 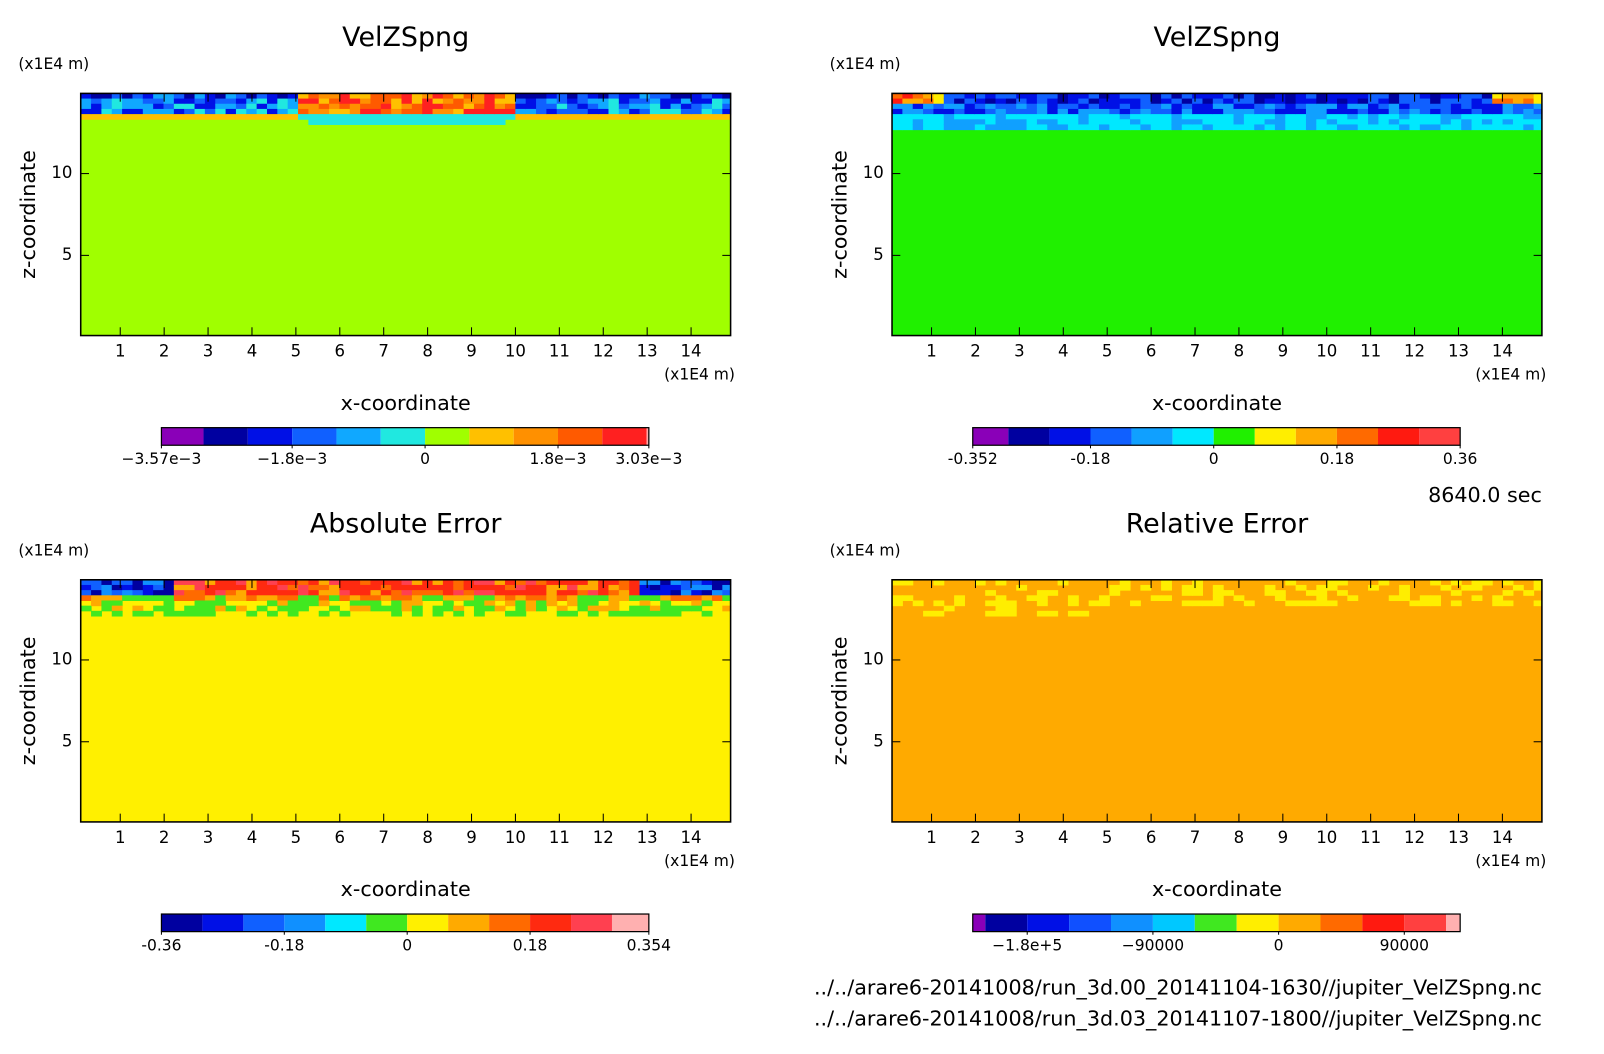 What do you see at coordinates (1326, 351) in the screenshot?
I see `x-tick-label: 10` at bounding box center [1326, 351].